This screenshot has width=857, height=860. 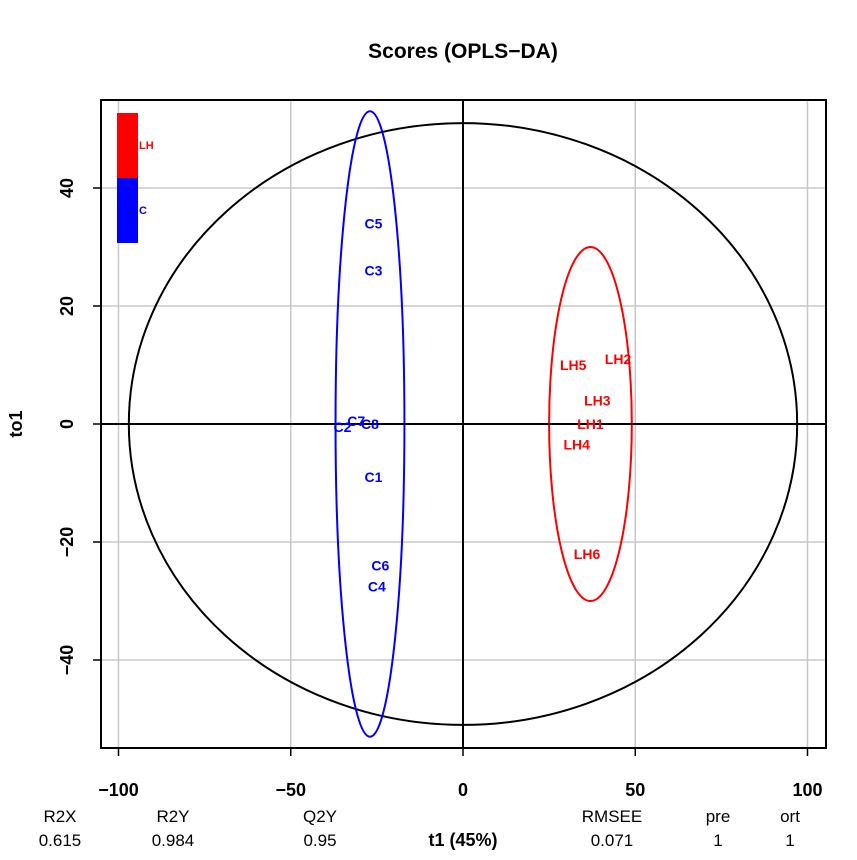 What do you see at coordinates (127, 210) in the screenshot?
I see `legend-swatch-C` at bounding box center [127, 210].